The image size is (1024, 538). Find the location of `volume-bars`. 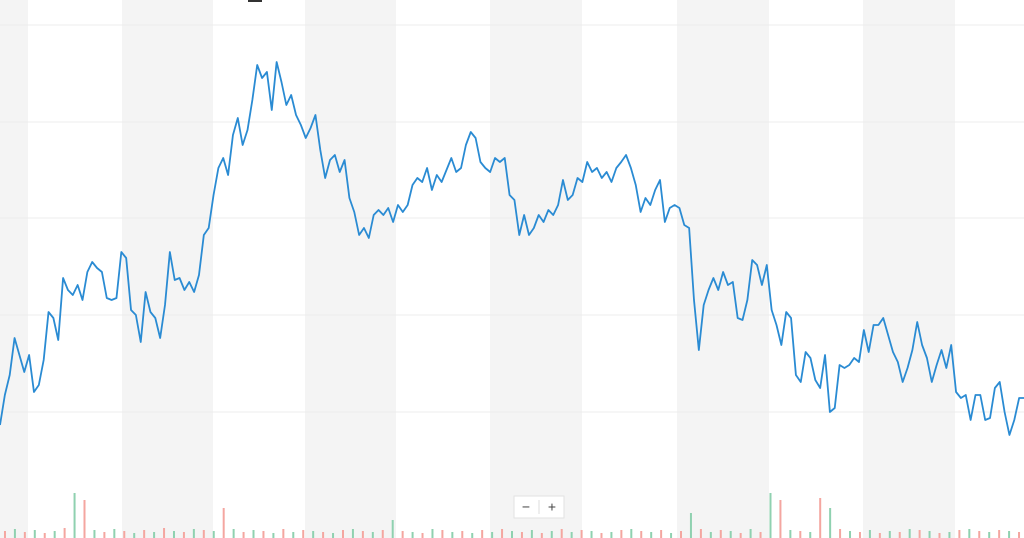

volume-bars is located at coordinates (512, 515).